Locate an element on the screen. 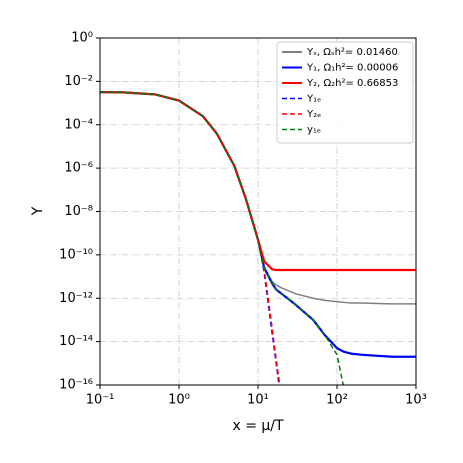 Image resolution: width=463 pixels, height=463 pixels. x-tick-label: 10² is located at coordinates (337, 400).